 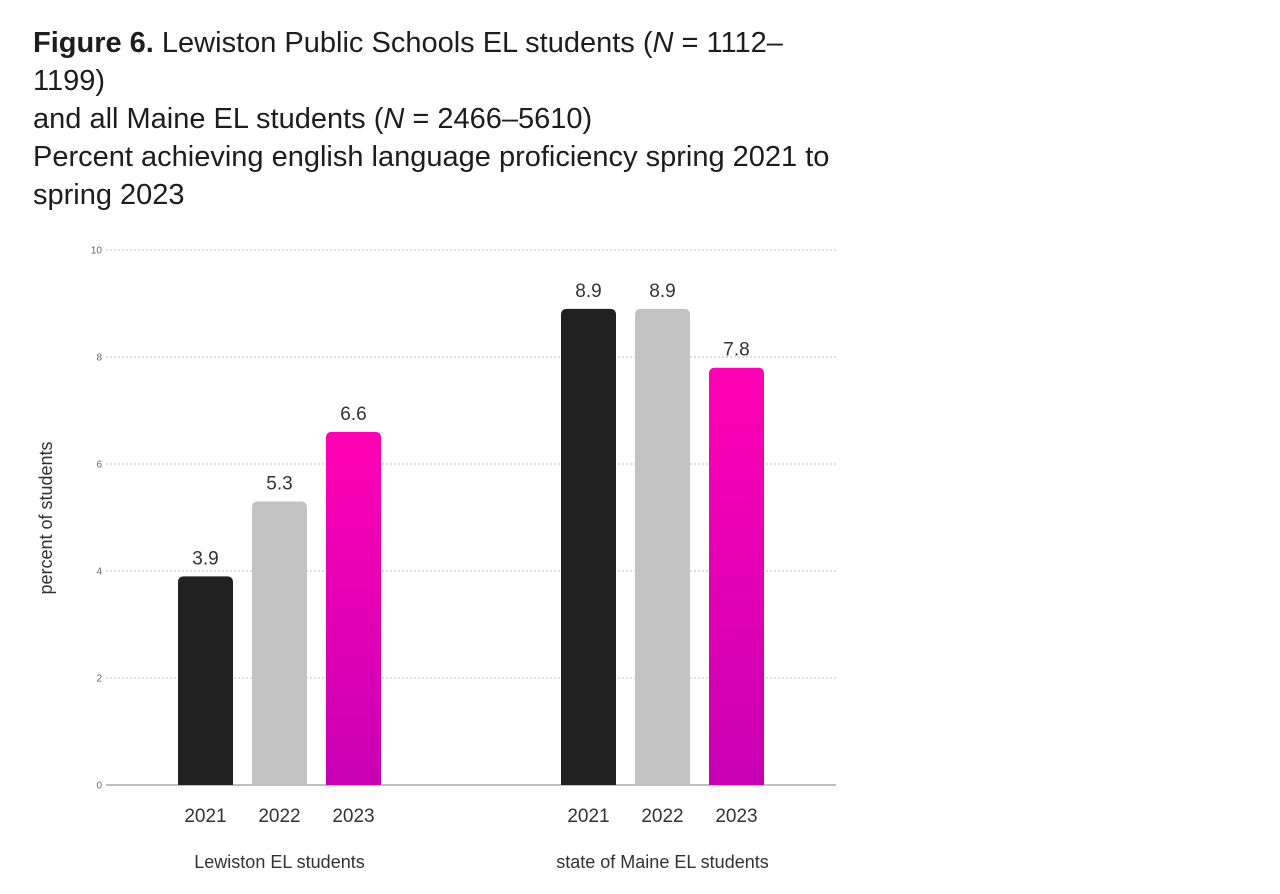 I want to click on y-axis-label: percent of students, so click(x=46, y=517).